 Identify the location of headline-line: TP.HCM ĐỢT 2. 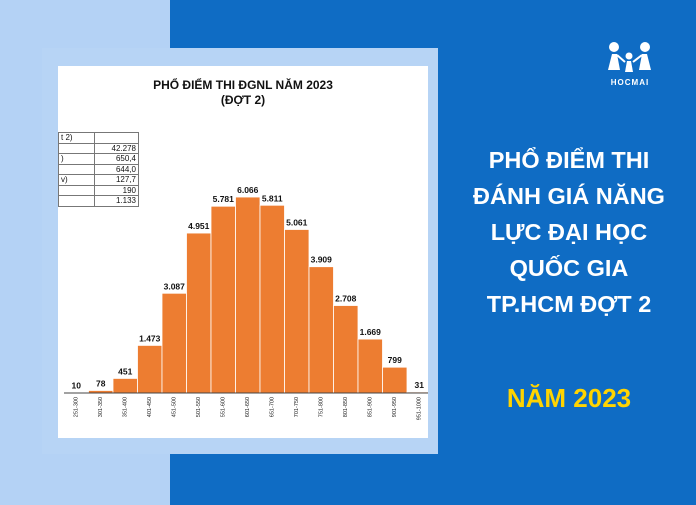
(569, 304).